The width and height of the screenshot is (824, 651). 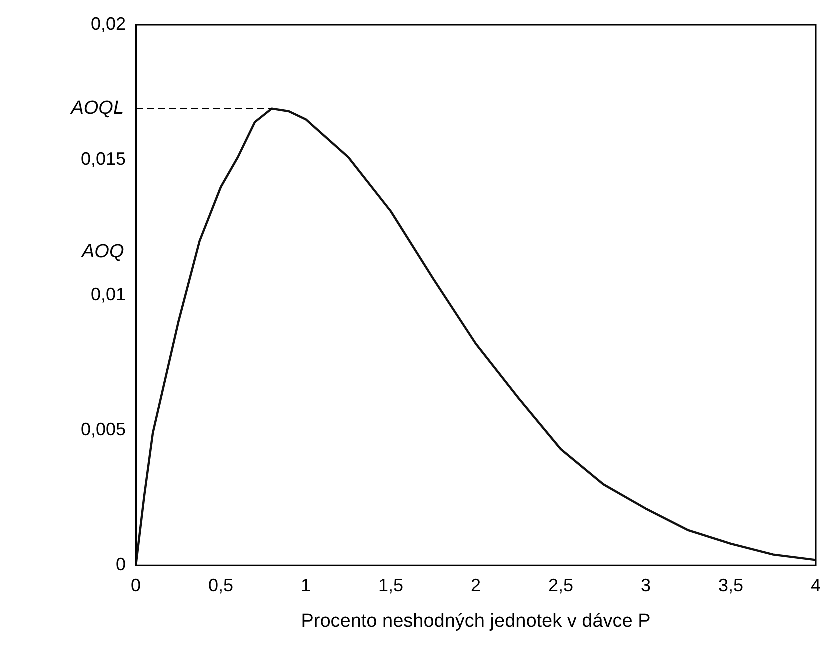 I want to click on x-tick-label: 3, so click(x=646, y=585).